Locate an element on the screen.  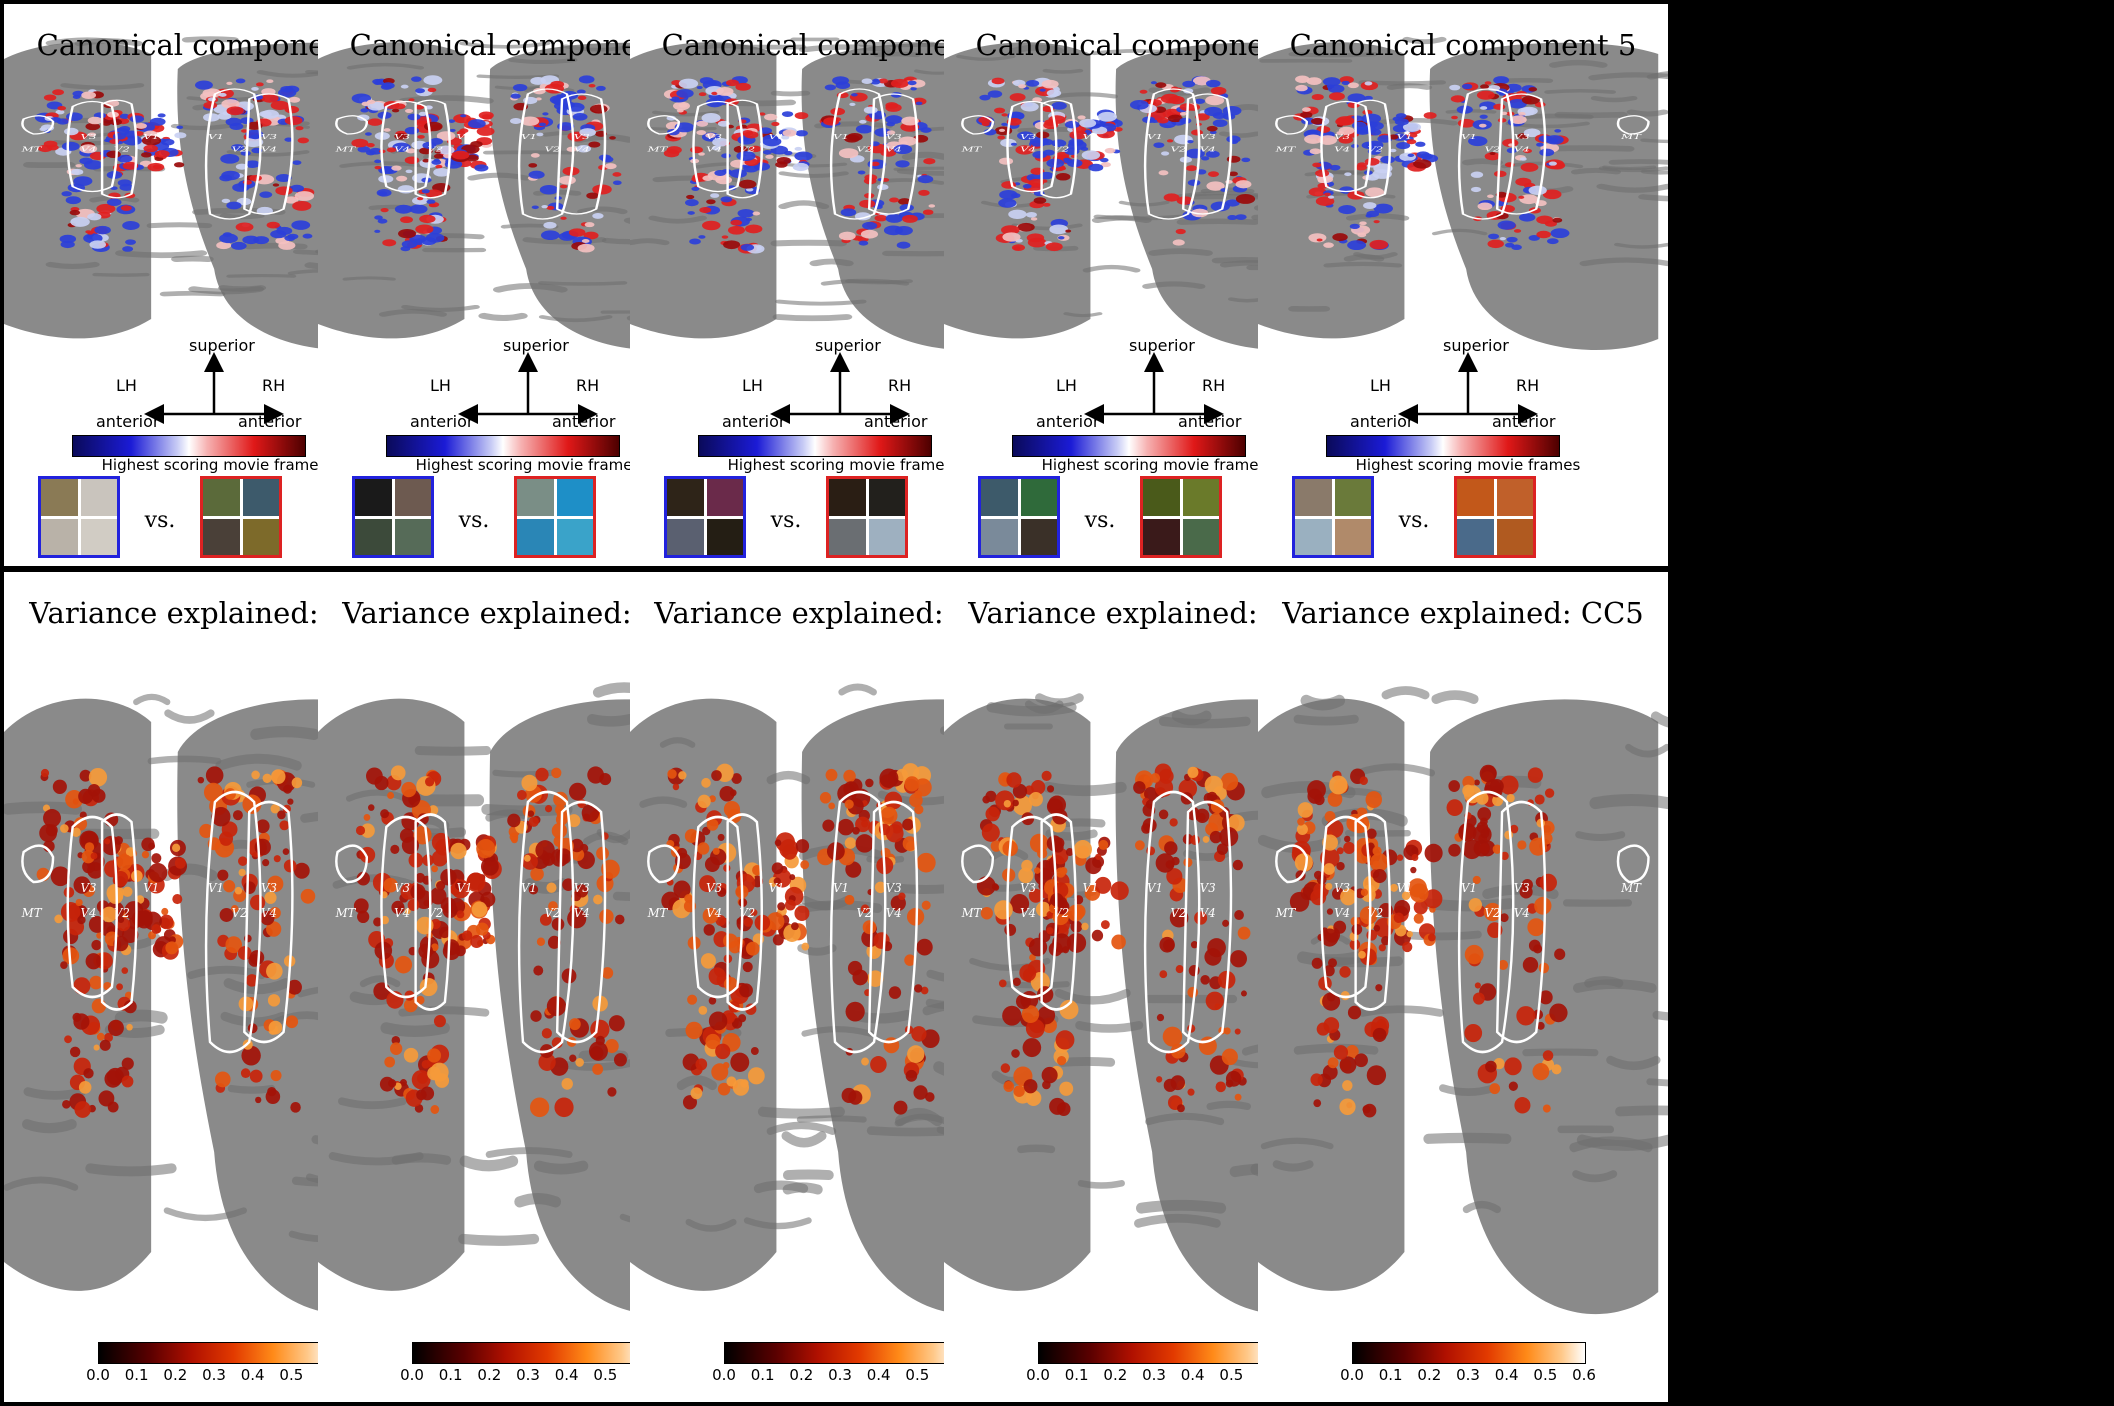
colorbar-tick-label: 0.1 is located at coordinates (136, 1375).